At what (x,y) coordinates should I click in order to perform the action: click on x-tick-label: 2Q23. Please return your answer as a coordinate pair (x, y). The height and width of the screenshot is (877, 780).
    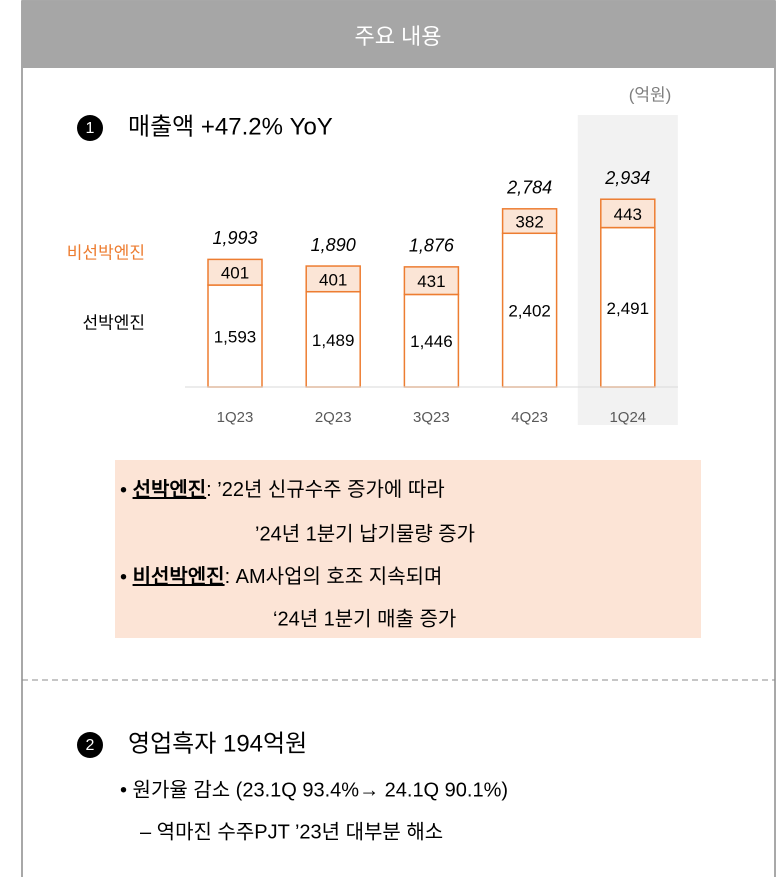
    Looking at the image, I should click on (333, 417).